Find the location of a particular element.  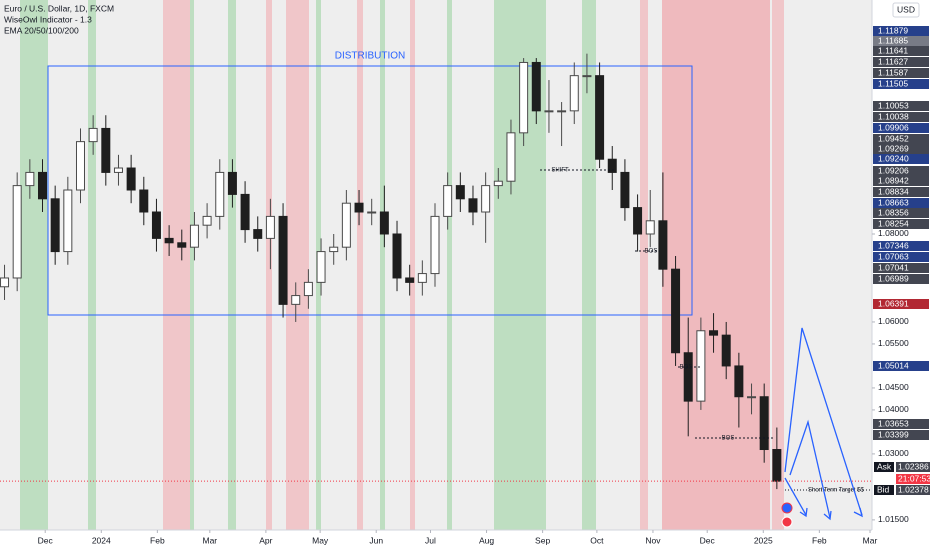

price-label: 1.11627 is located at coordinates (893, 61).